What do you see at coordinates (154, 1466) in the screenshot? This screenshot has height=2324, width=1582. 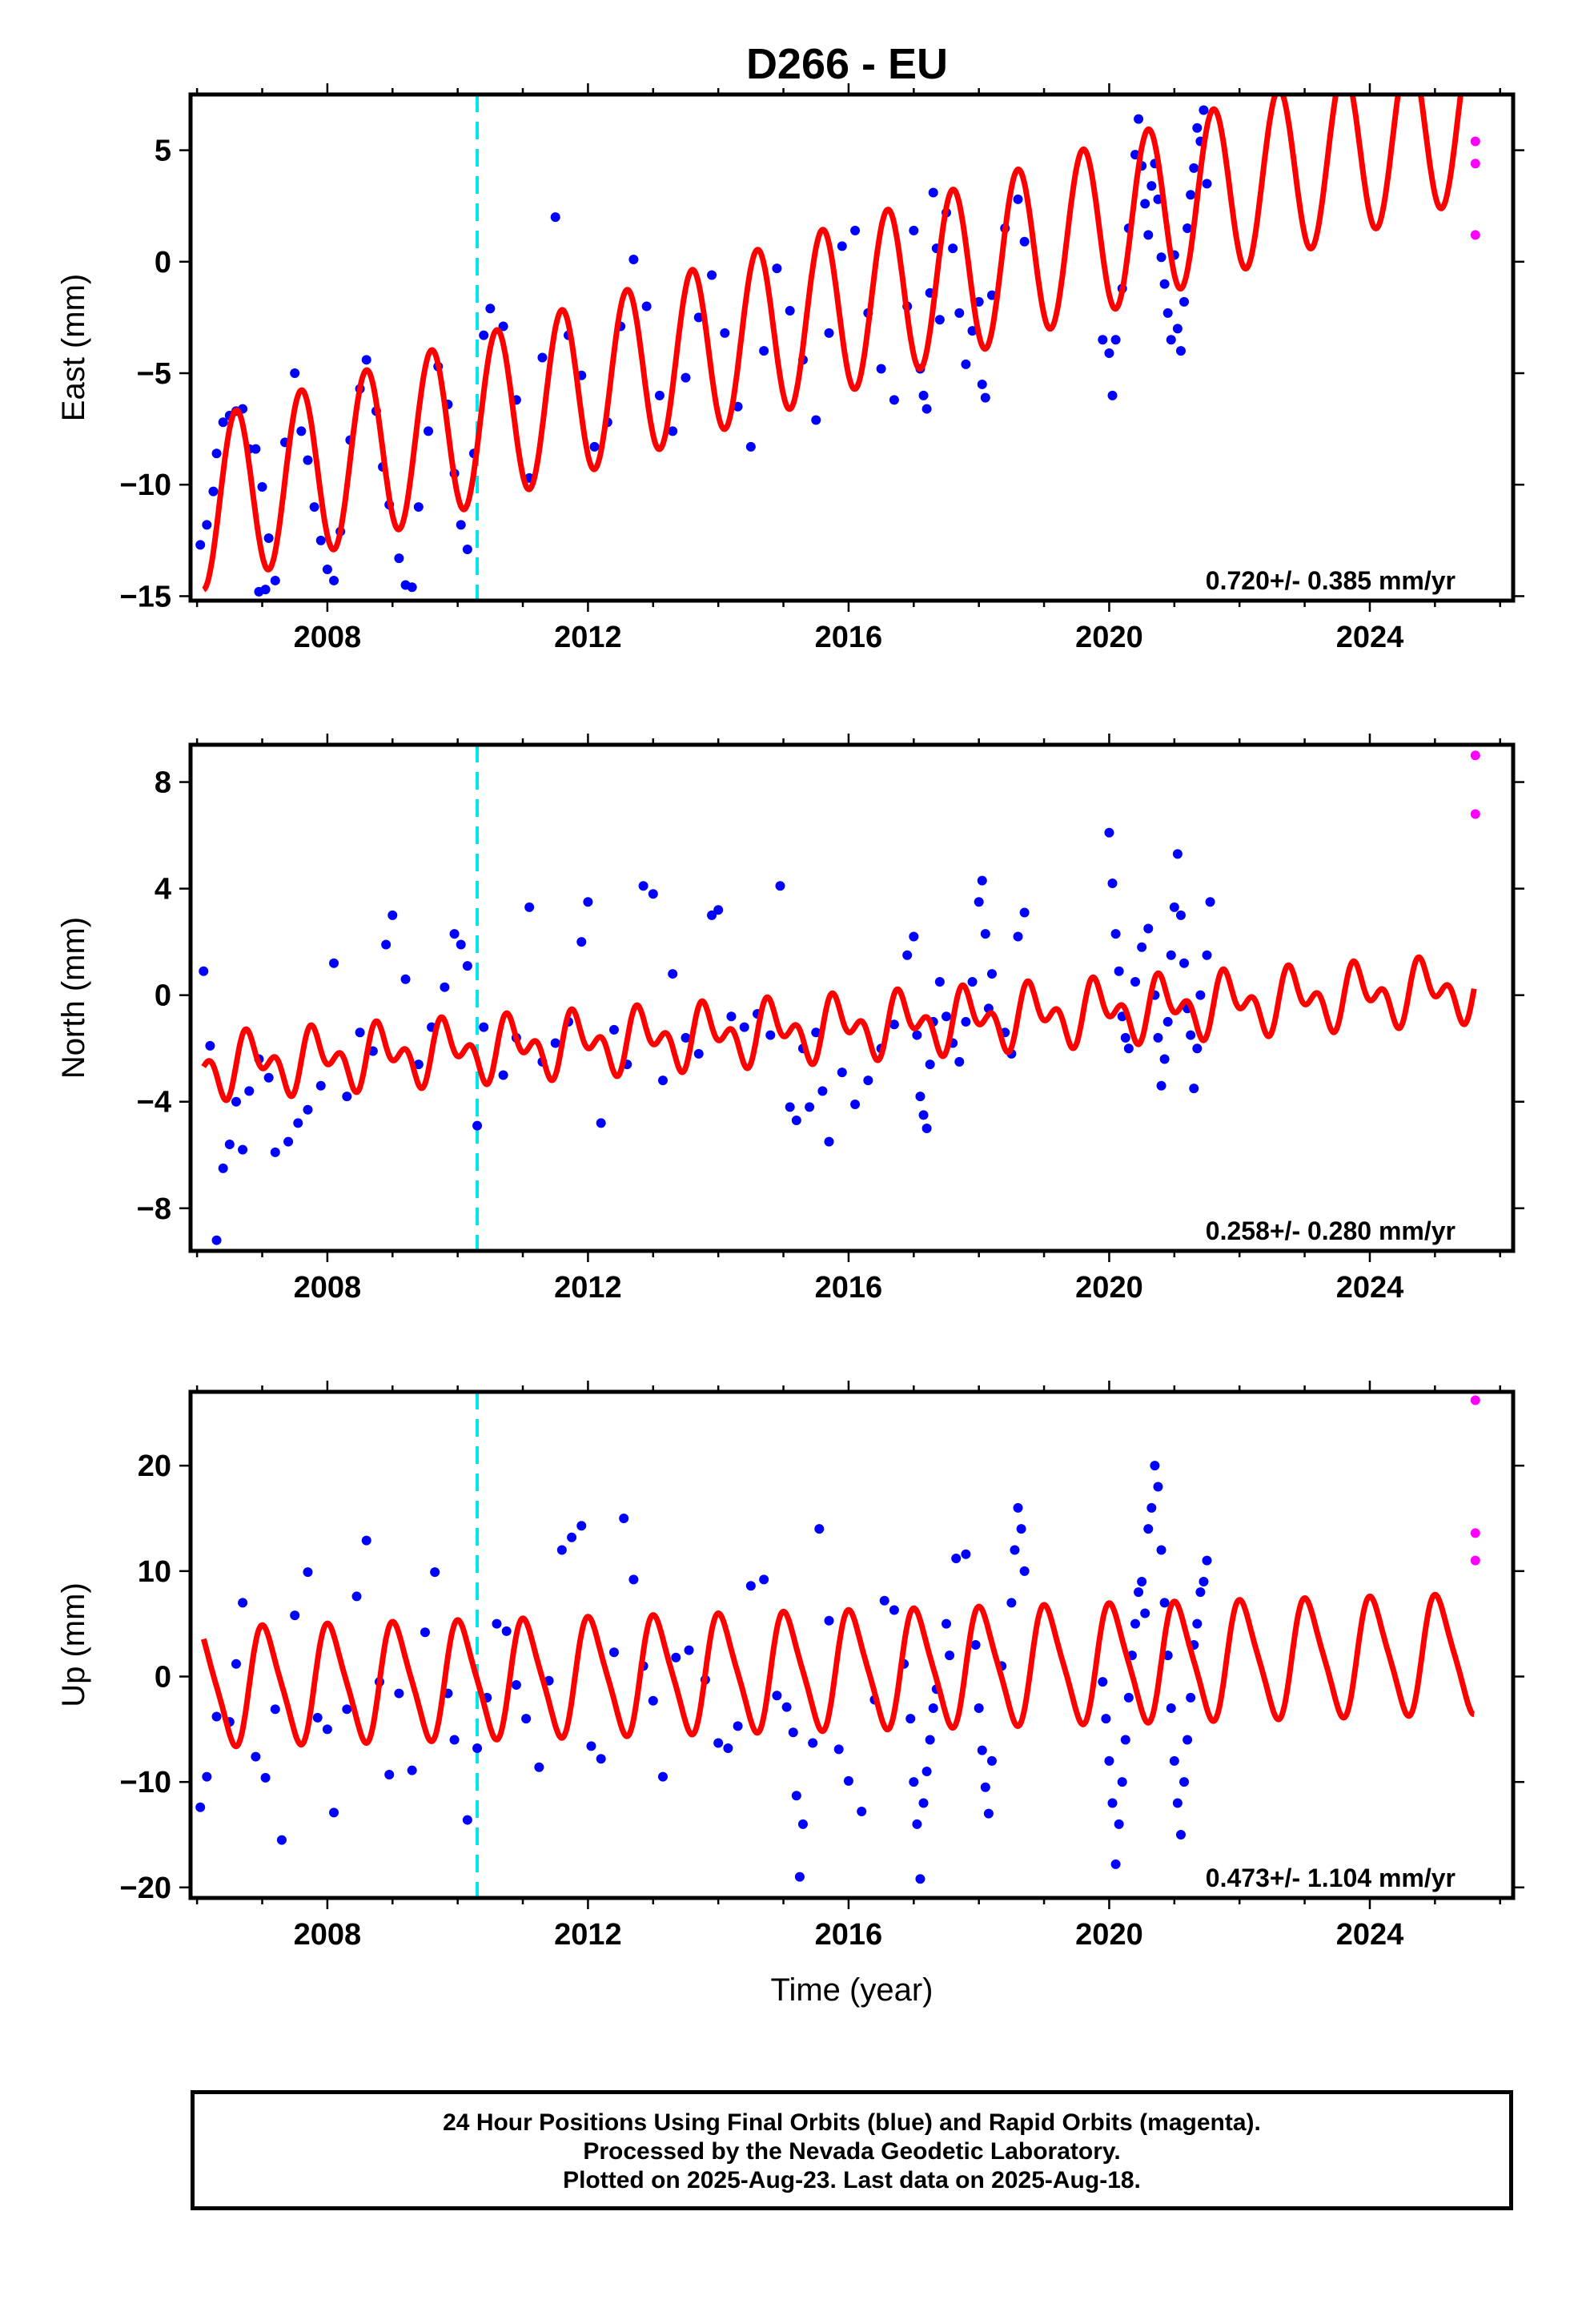 I see `y-tick-label: 20` at bounding box center [154, 1466].